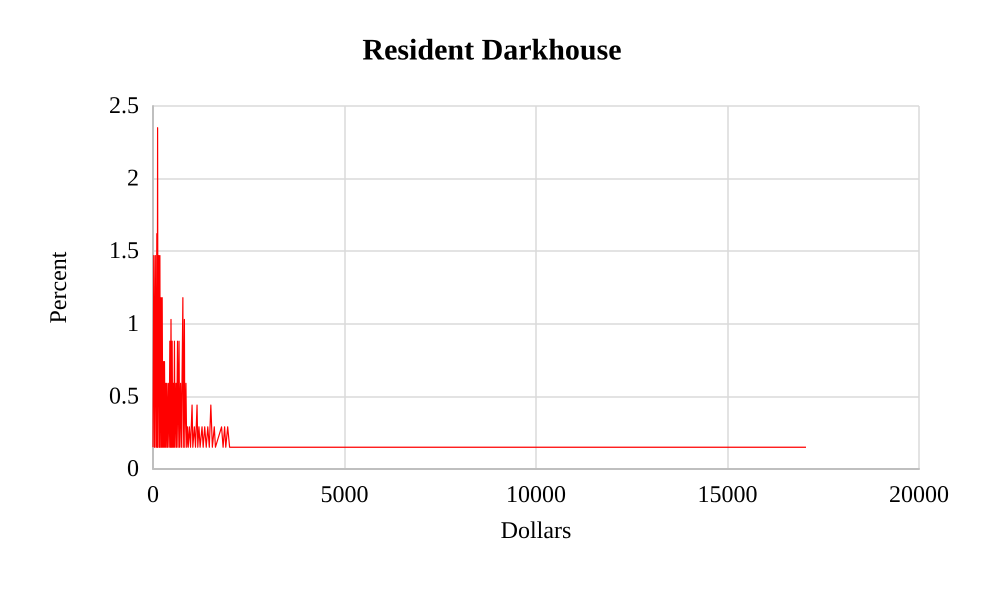 This screenshot has width=984, height=598. What do you see at coordinates (133, 179) in the screenshot?
I see `y-tick-label: 2` at bounding box center [133, 179].